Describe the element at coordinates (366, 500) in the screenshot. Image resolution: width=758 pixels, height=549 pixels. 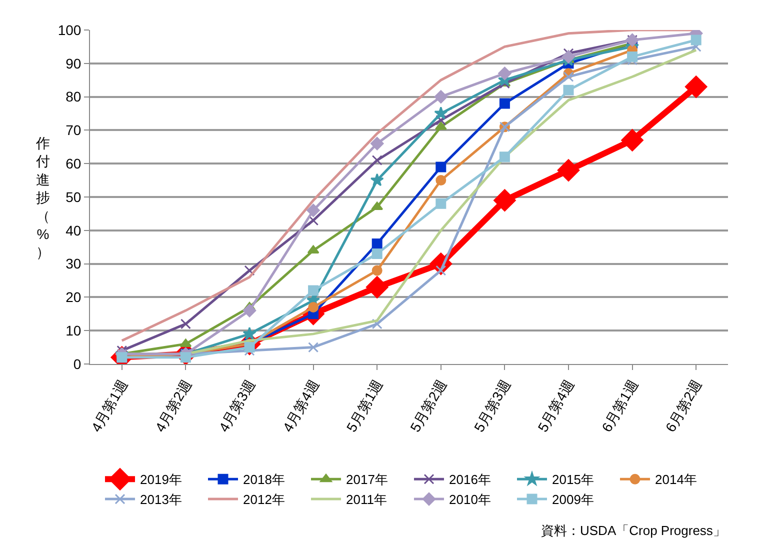
I see `legend-label: 2011年` at that location.